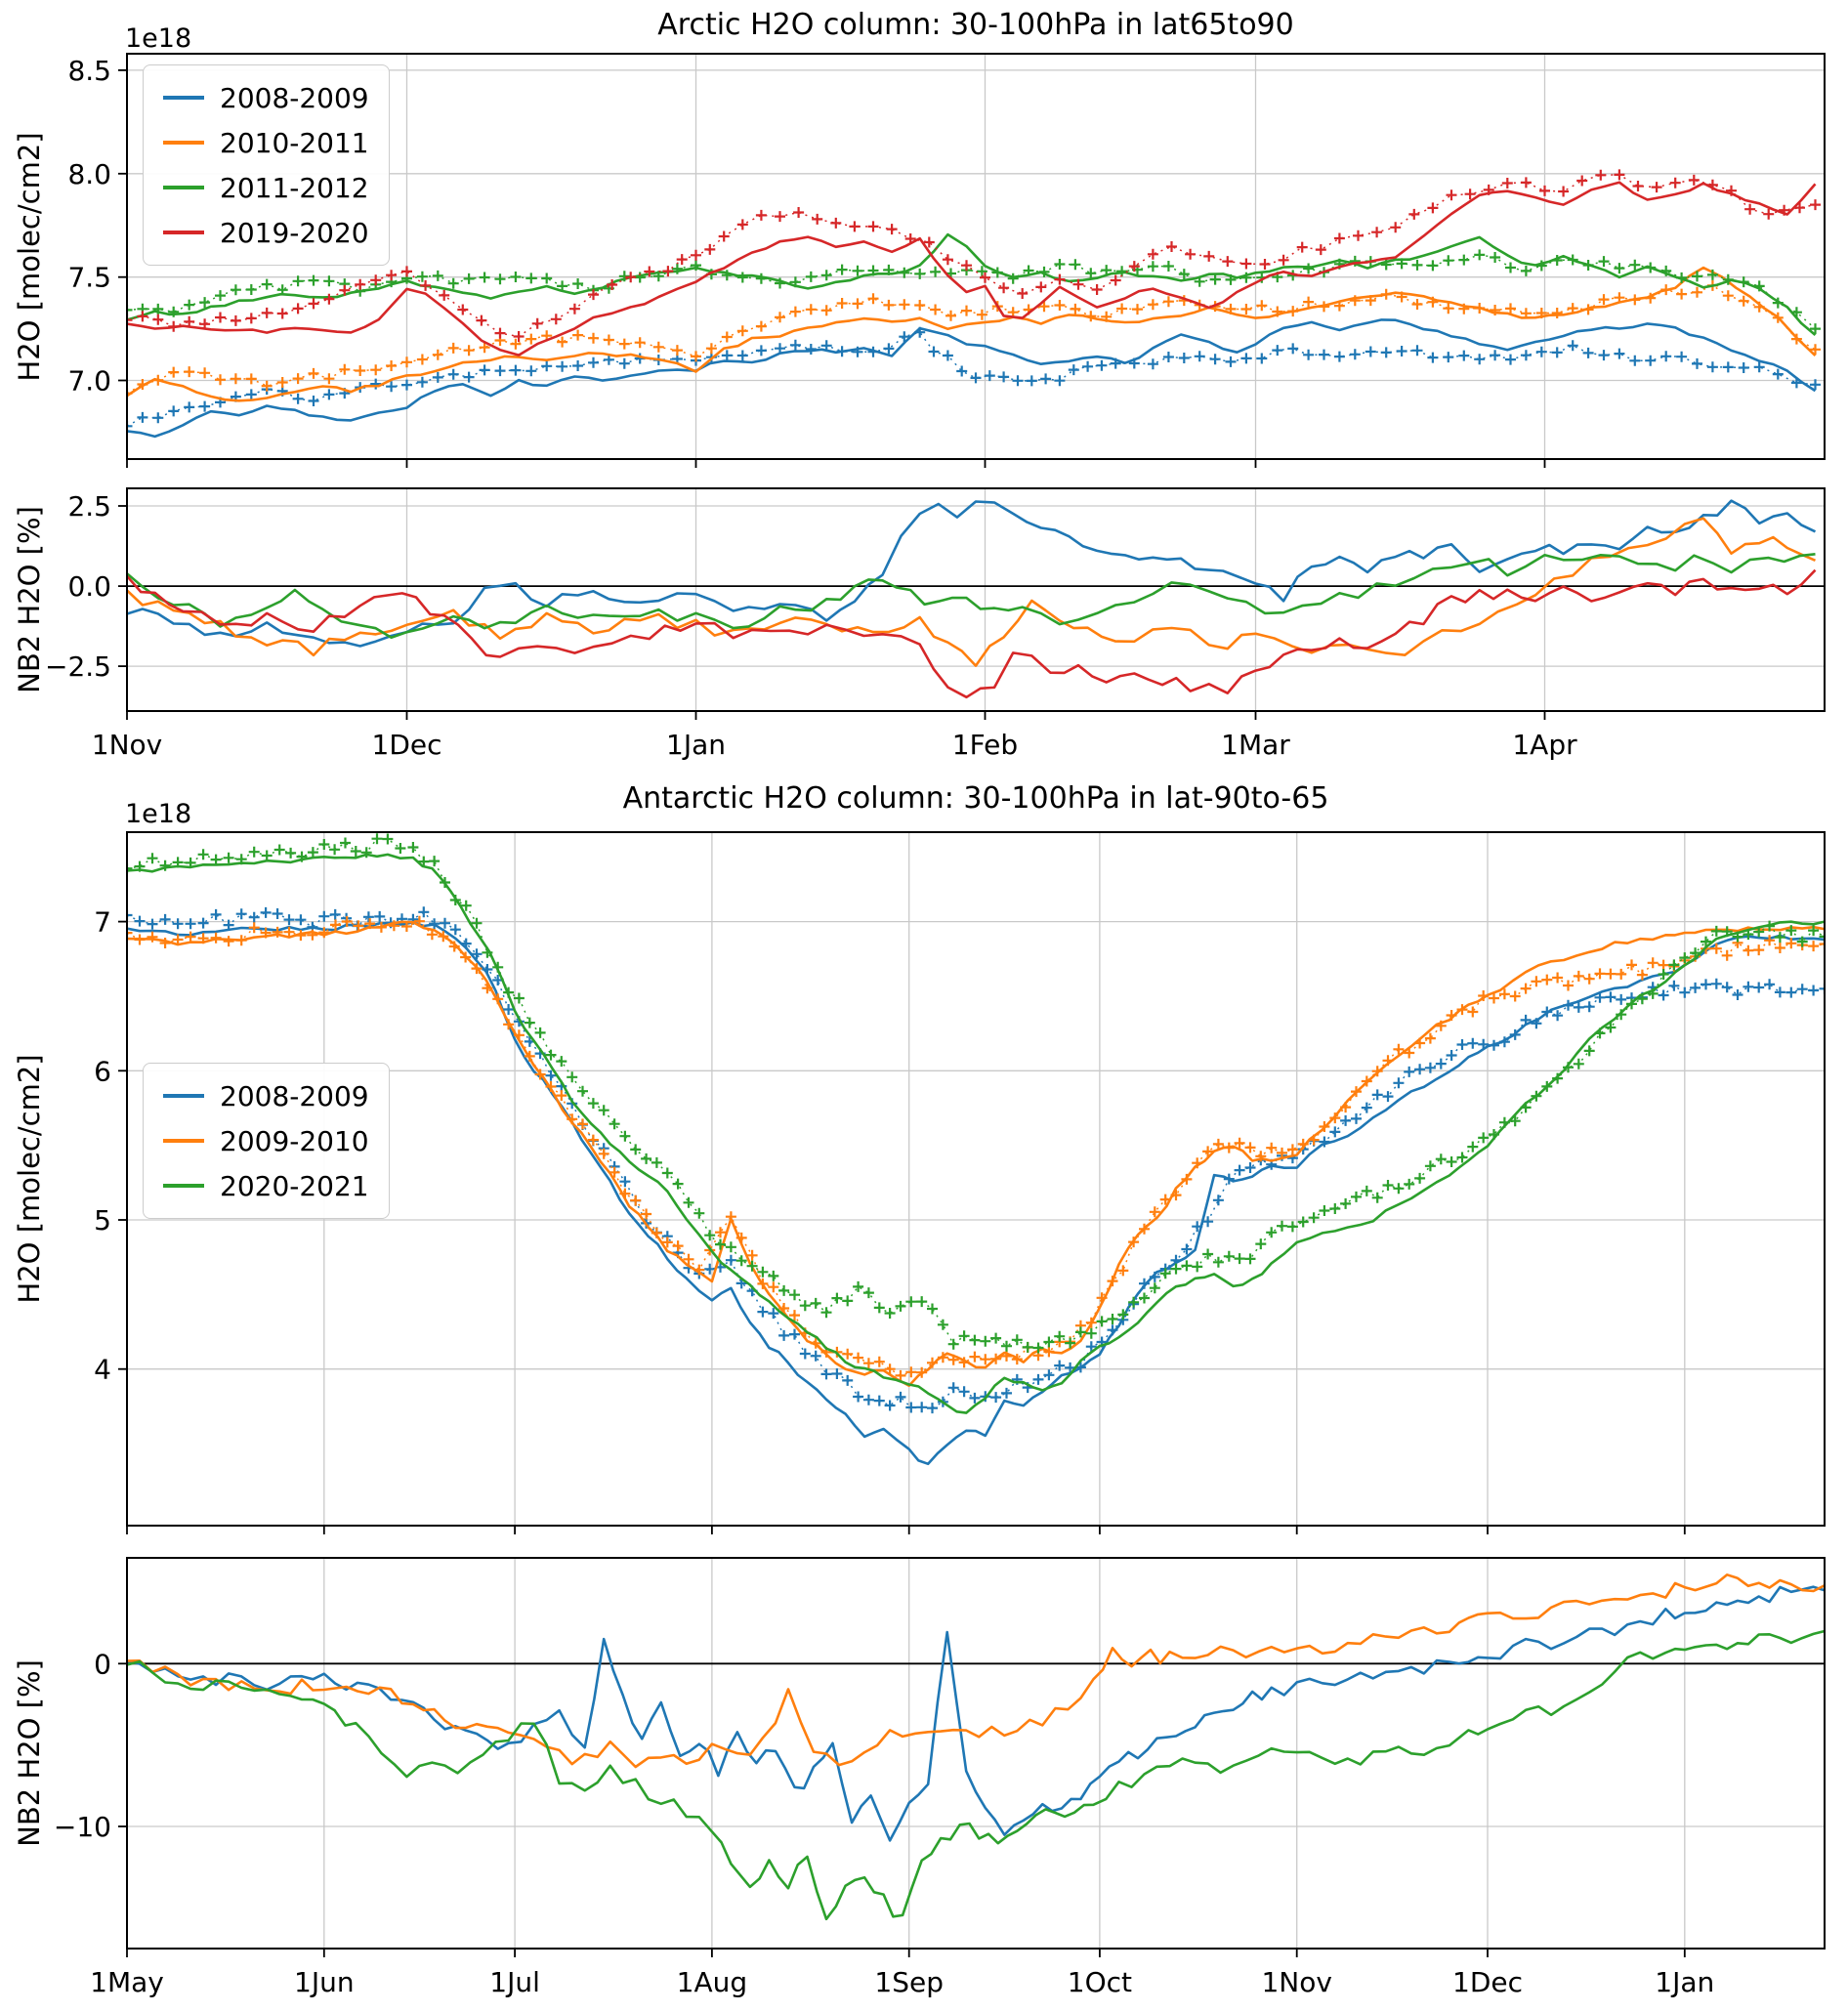 The image size is (1848, 2013). What do you see at coordinates (29, 1753) in the screenshot?
I see `antarctic-nb2-ylabel: NB2 H2O [%]` at bounding box center [29, 1753].